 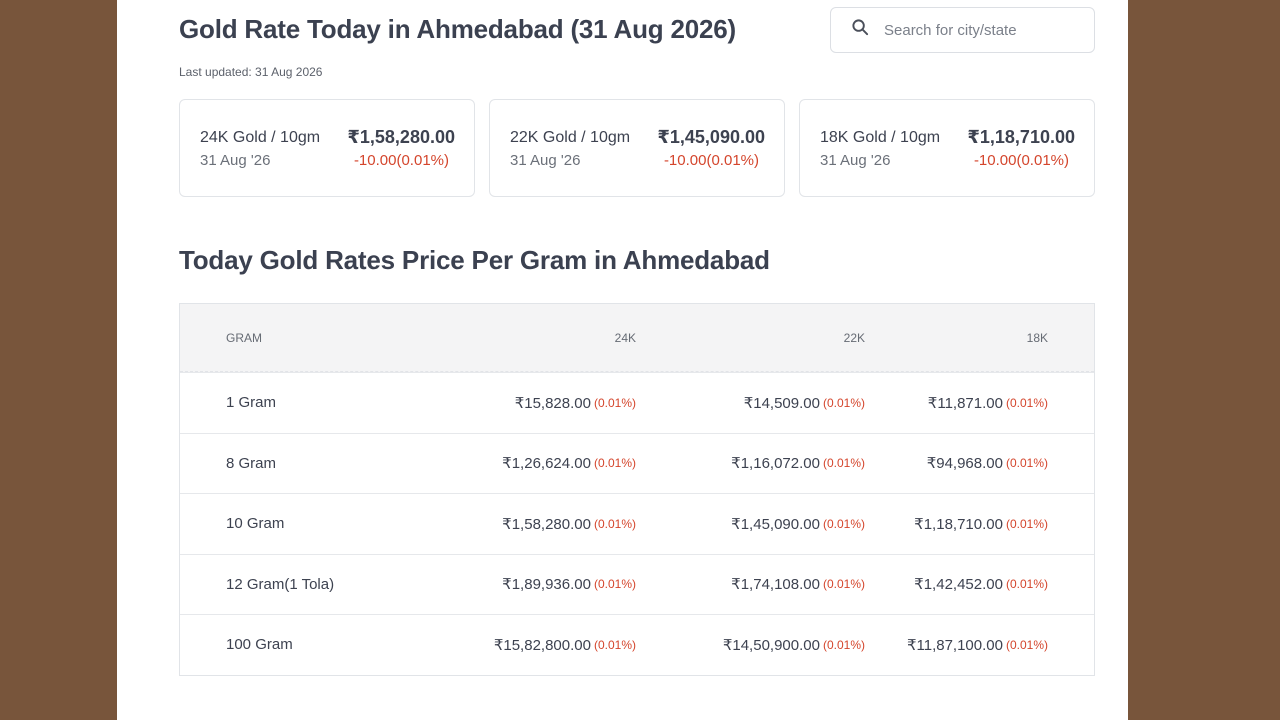 I want to click on price-value: ₹1,42,452.00, so click(x=958, y=585).